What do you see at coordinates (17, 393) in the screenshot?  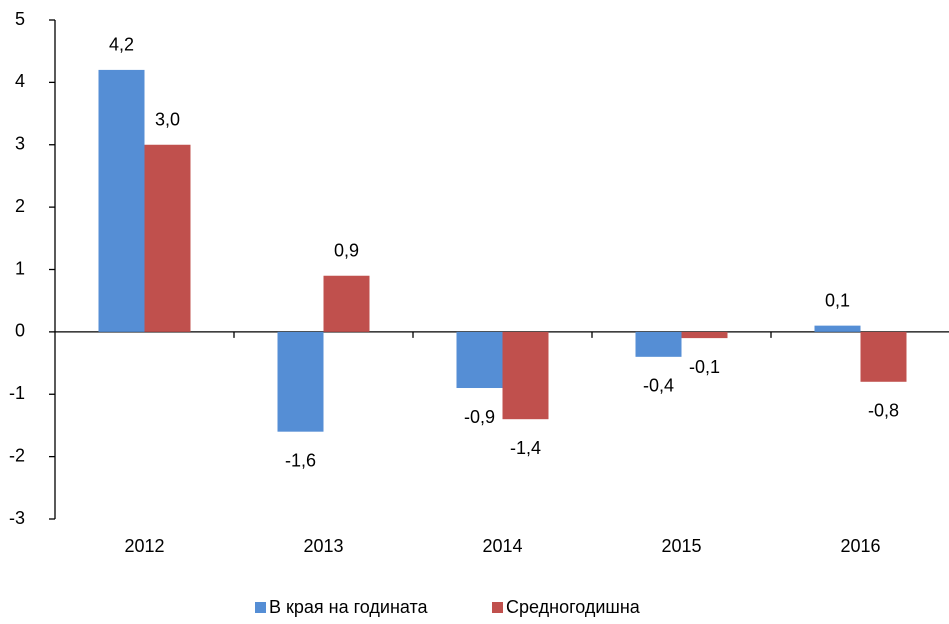 I see `y-tick-label: -1` at bounding box center [17, 393].